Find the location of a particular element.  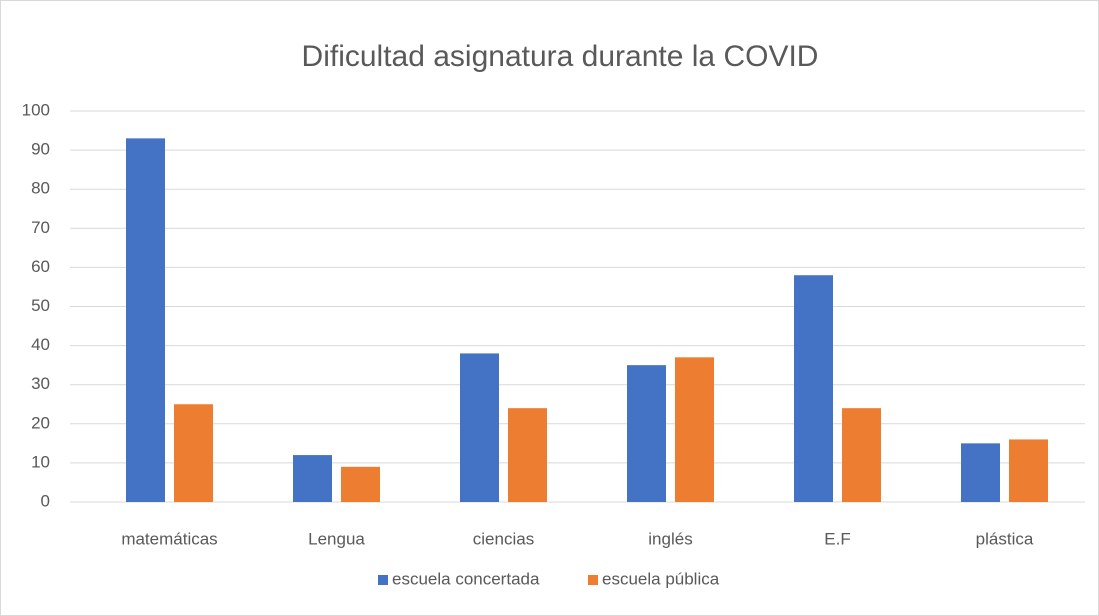

y-tick-label: 40 is located at coordinates (40, 344).